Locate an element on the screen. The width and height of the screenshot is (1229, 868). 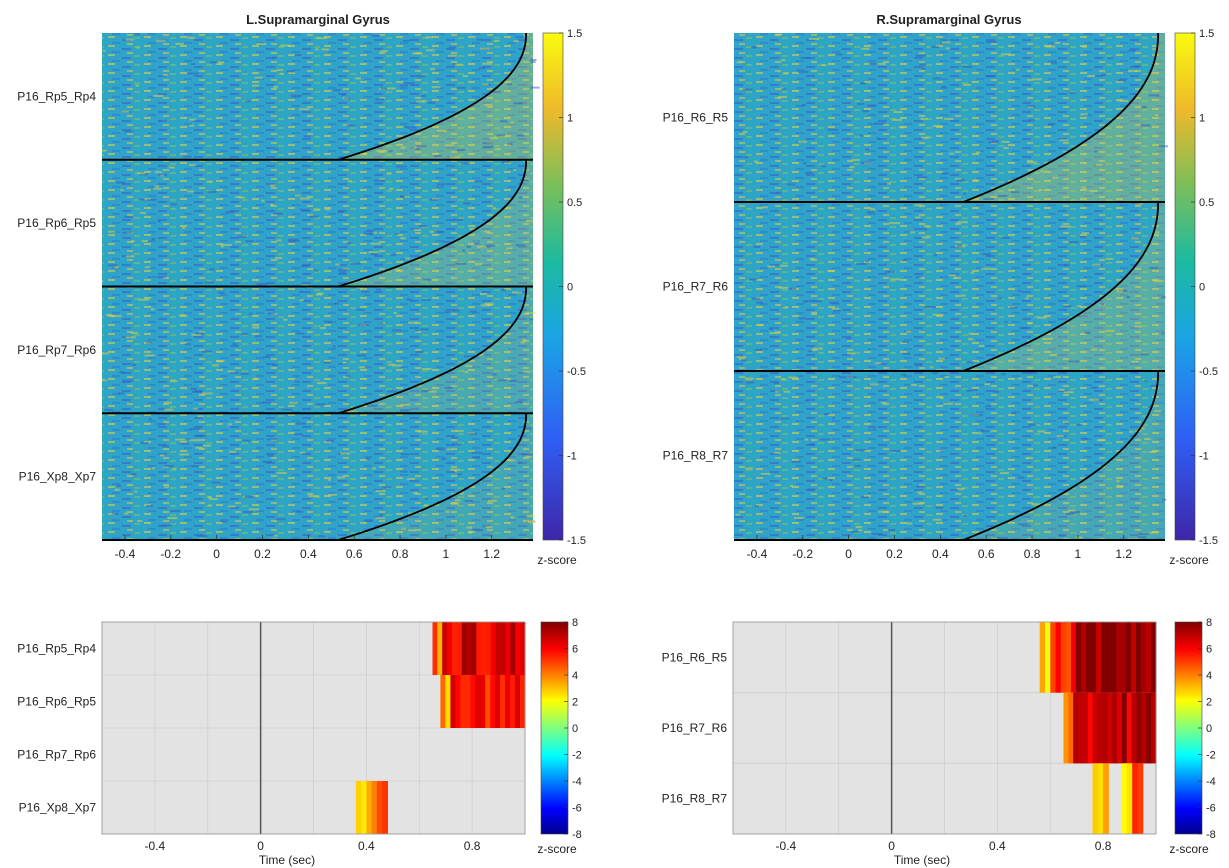
x-tick-label: 0.6 is located at coordinates (986, 554).